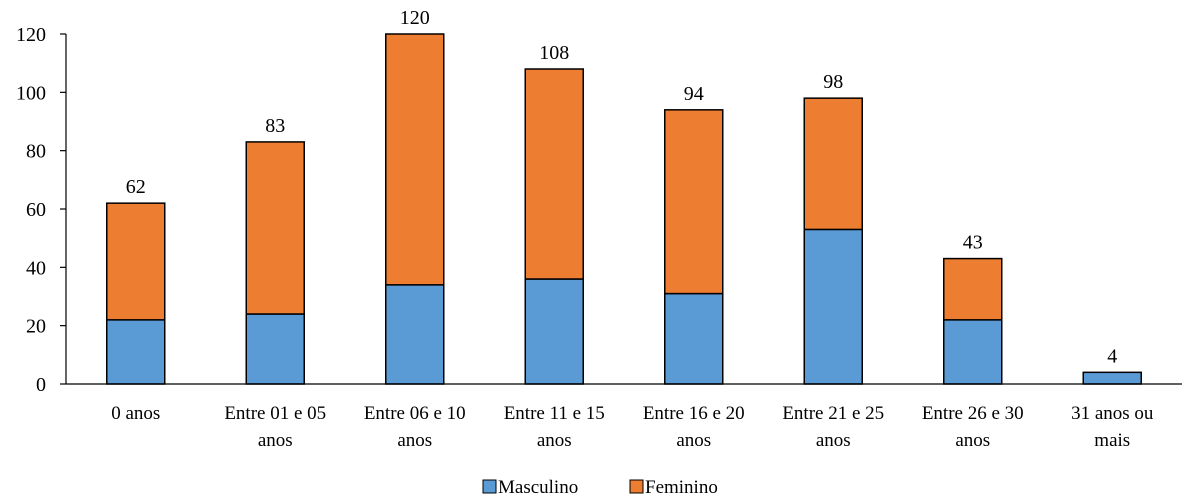 This screenshot has height=500, width=1200. I want to click on data-label-total-1: 83, so click(275, 126).